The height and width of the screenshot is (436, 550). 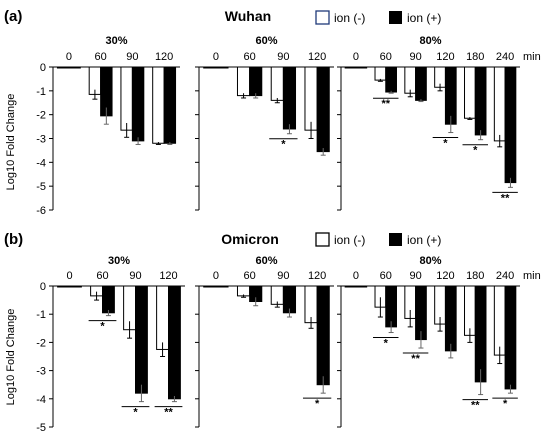 What do you see at coordinates (475, 57) in the screenshot?
I see `category-label-a: 180` at bounding box center [475, 57].